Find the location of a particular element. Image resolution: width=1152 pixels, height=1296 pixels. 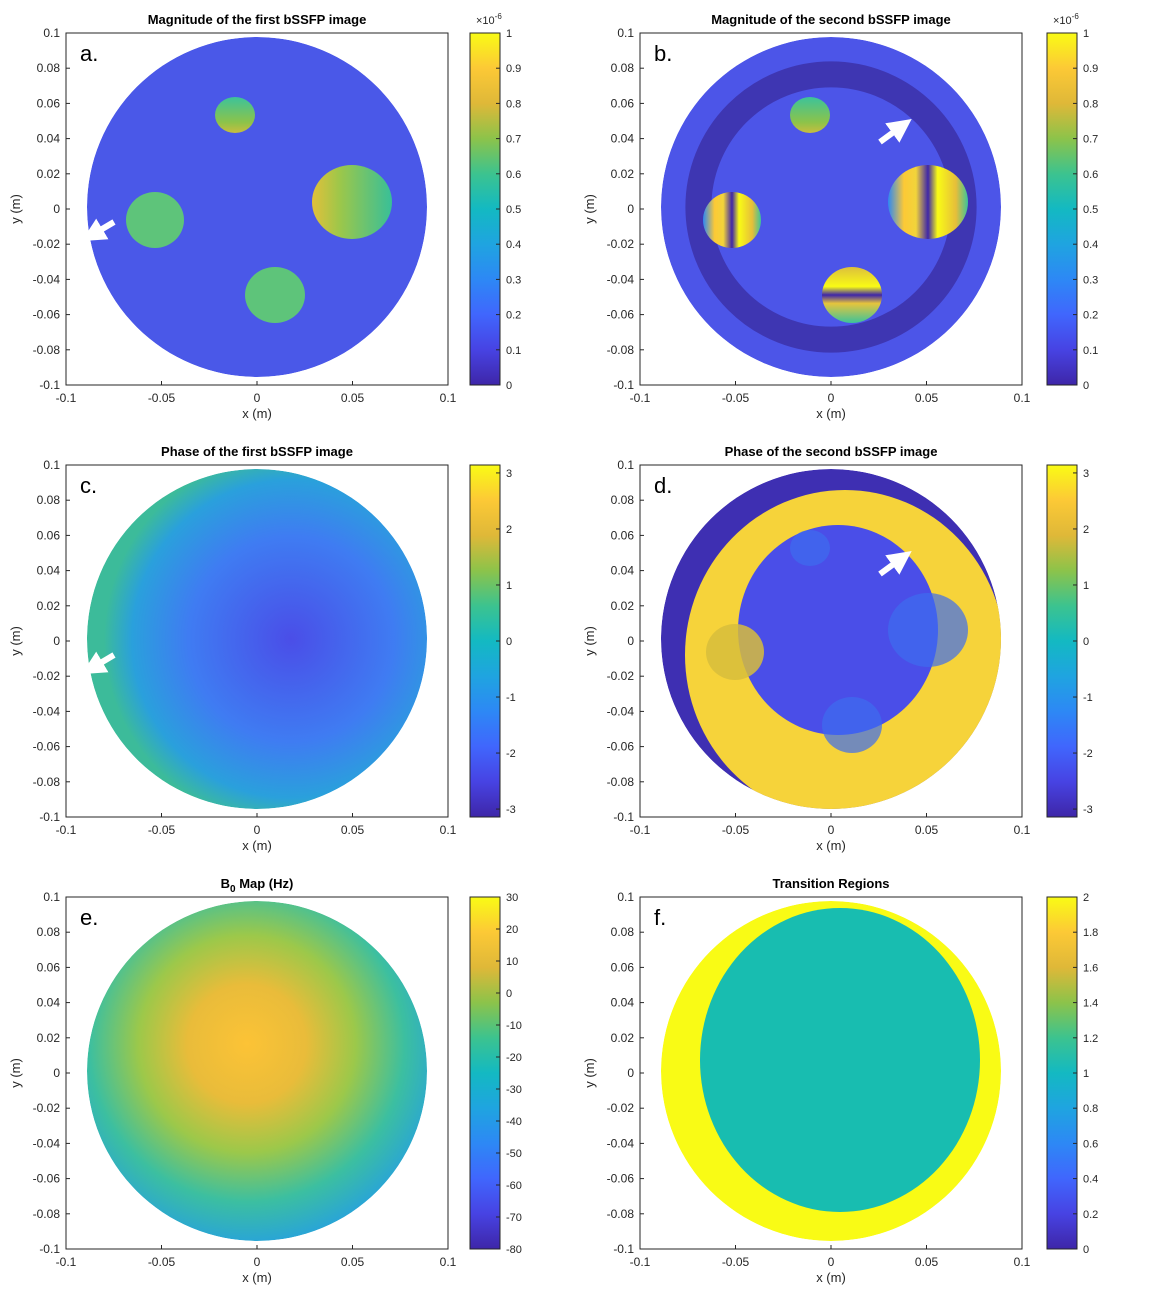

image-e is located at coordinates (257, 1071).